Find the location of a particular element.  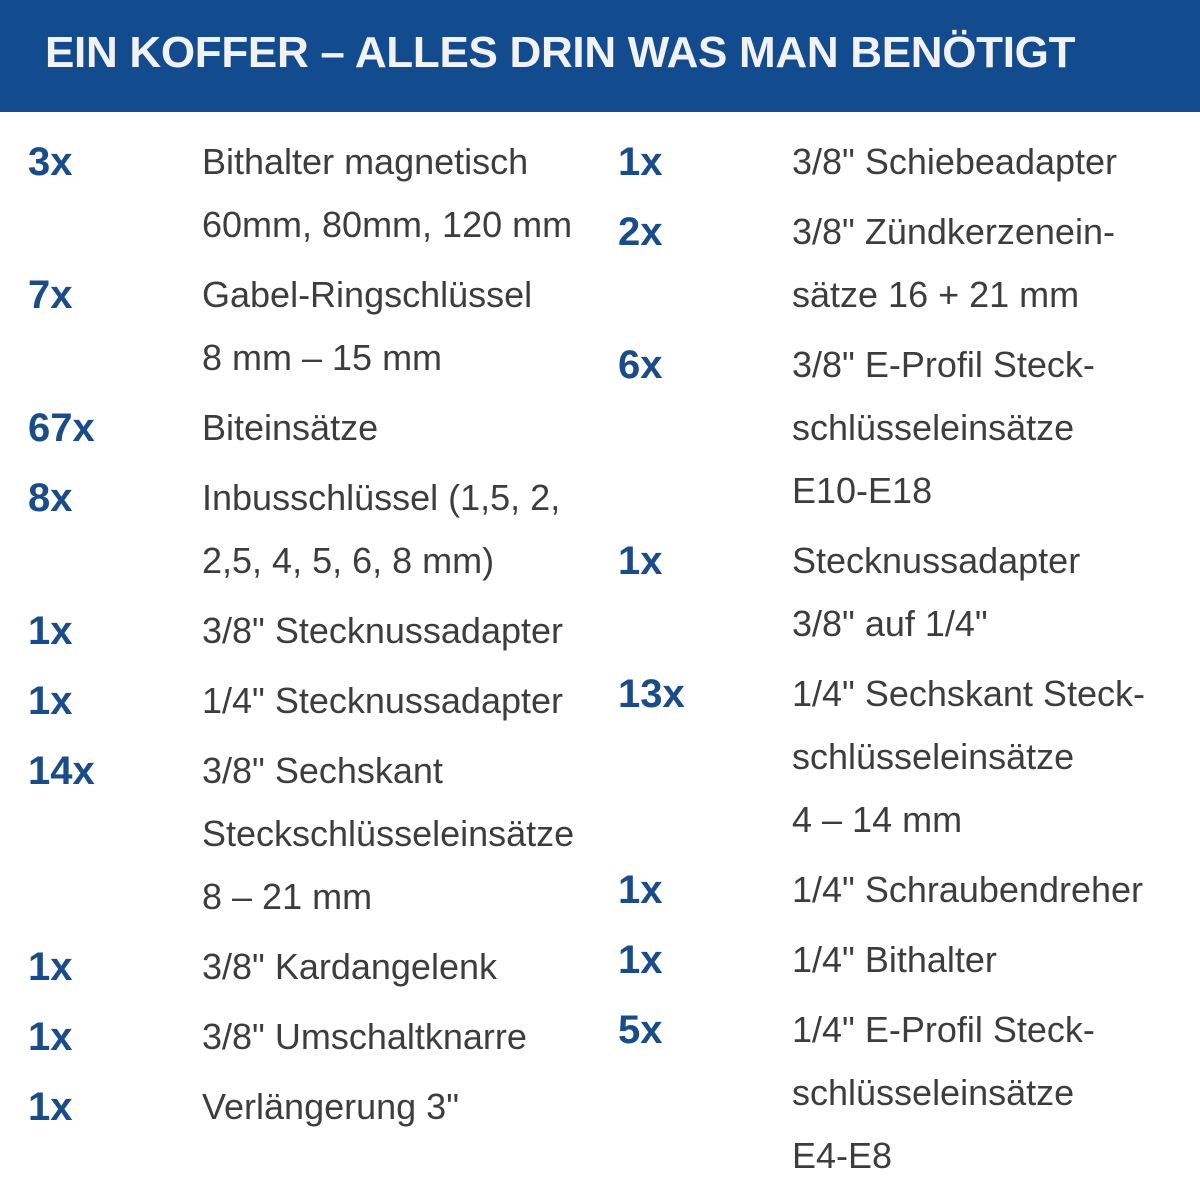

item-description: E10-E18 is located at coordinates (862, 490).